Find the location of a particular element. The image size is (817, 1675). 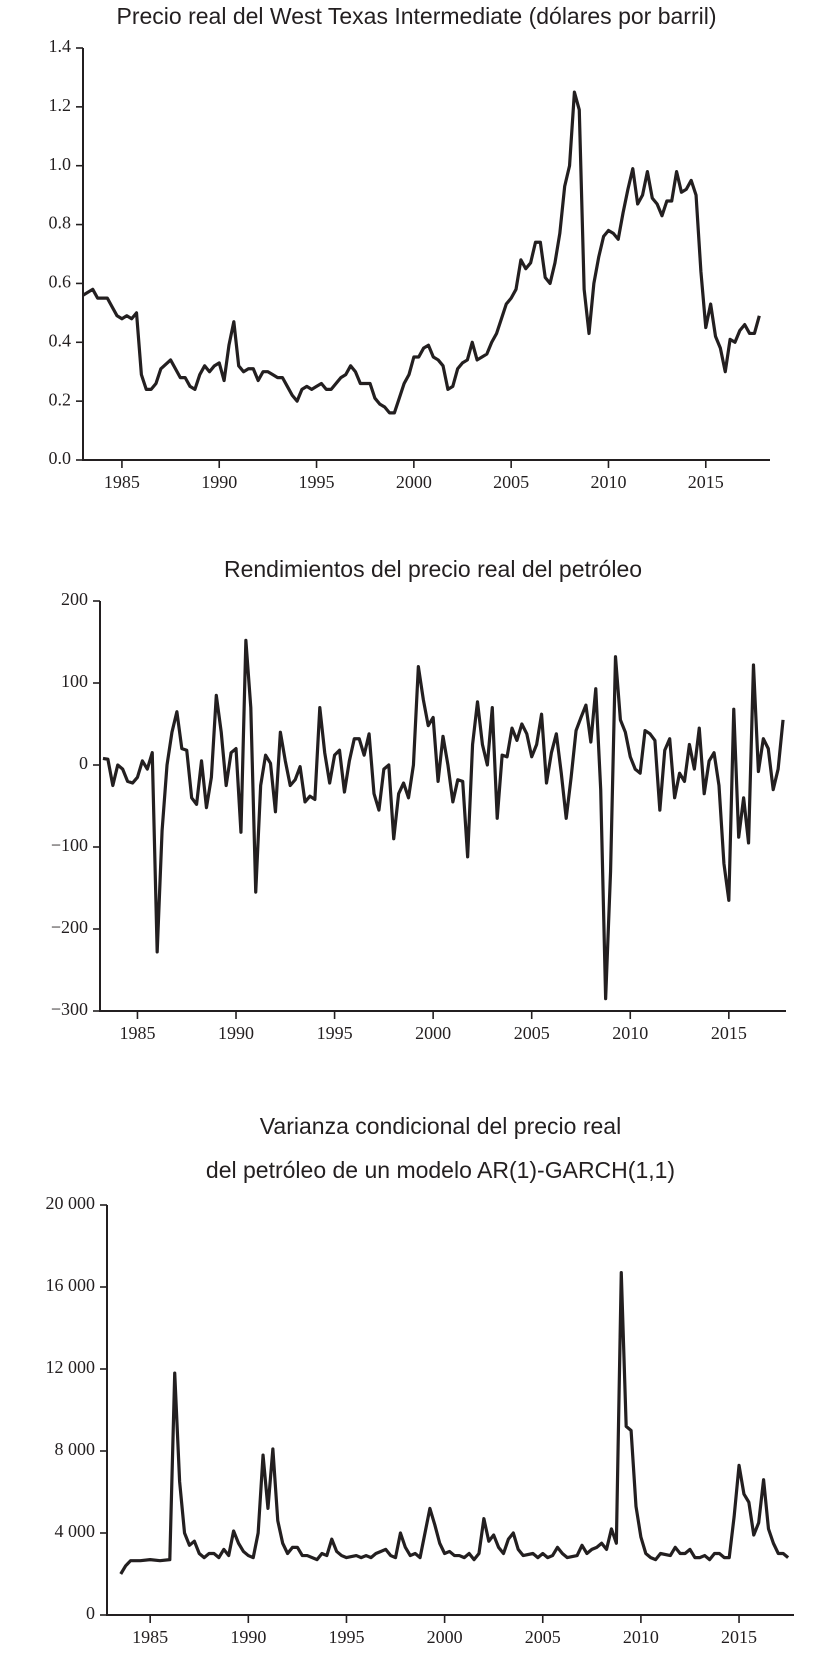

line-series is located at coordinates (454, 1423).